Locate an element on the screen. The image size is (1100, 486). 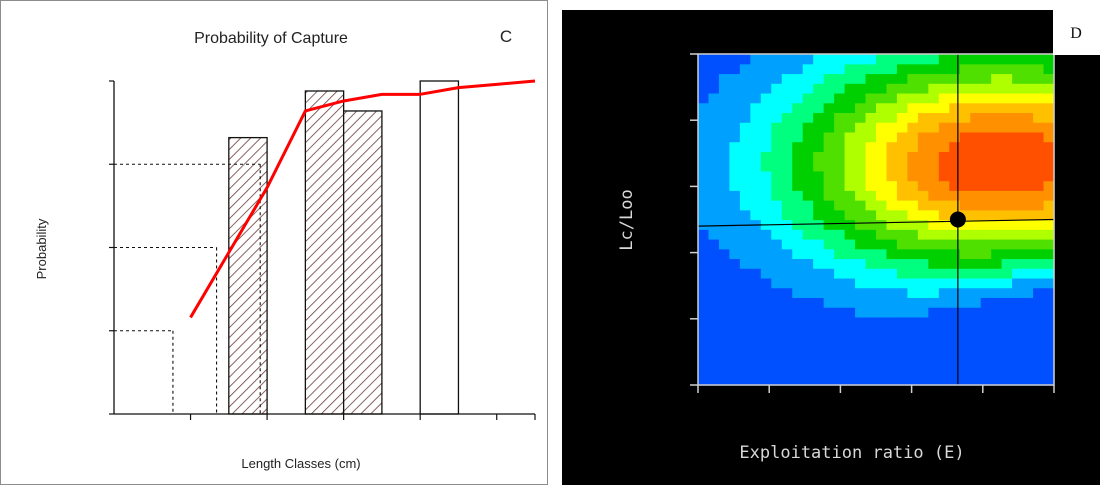
x-axis-label: Exploitation ratio (E) is located at coordinates (851, 453).